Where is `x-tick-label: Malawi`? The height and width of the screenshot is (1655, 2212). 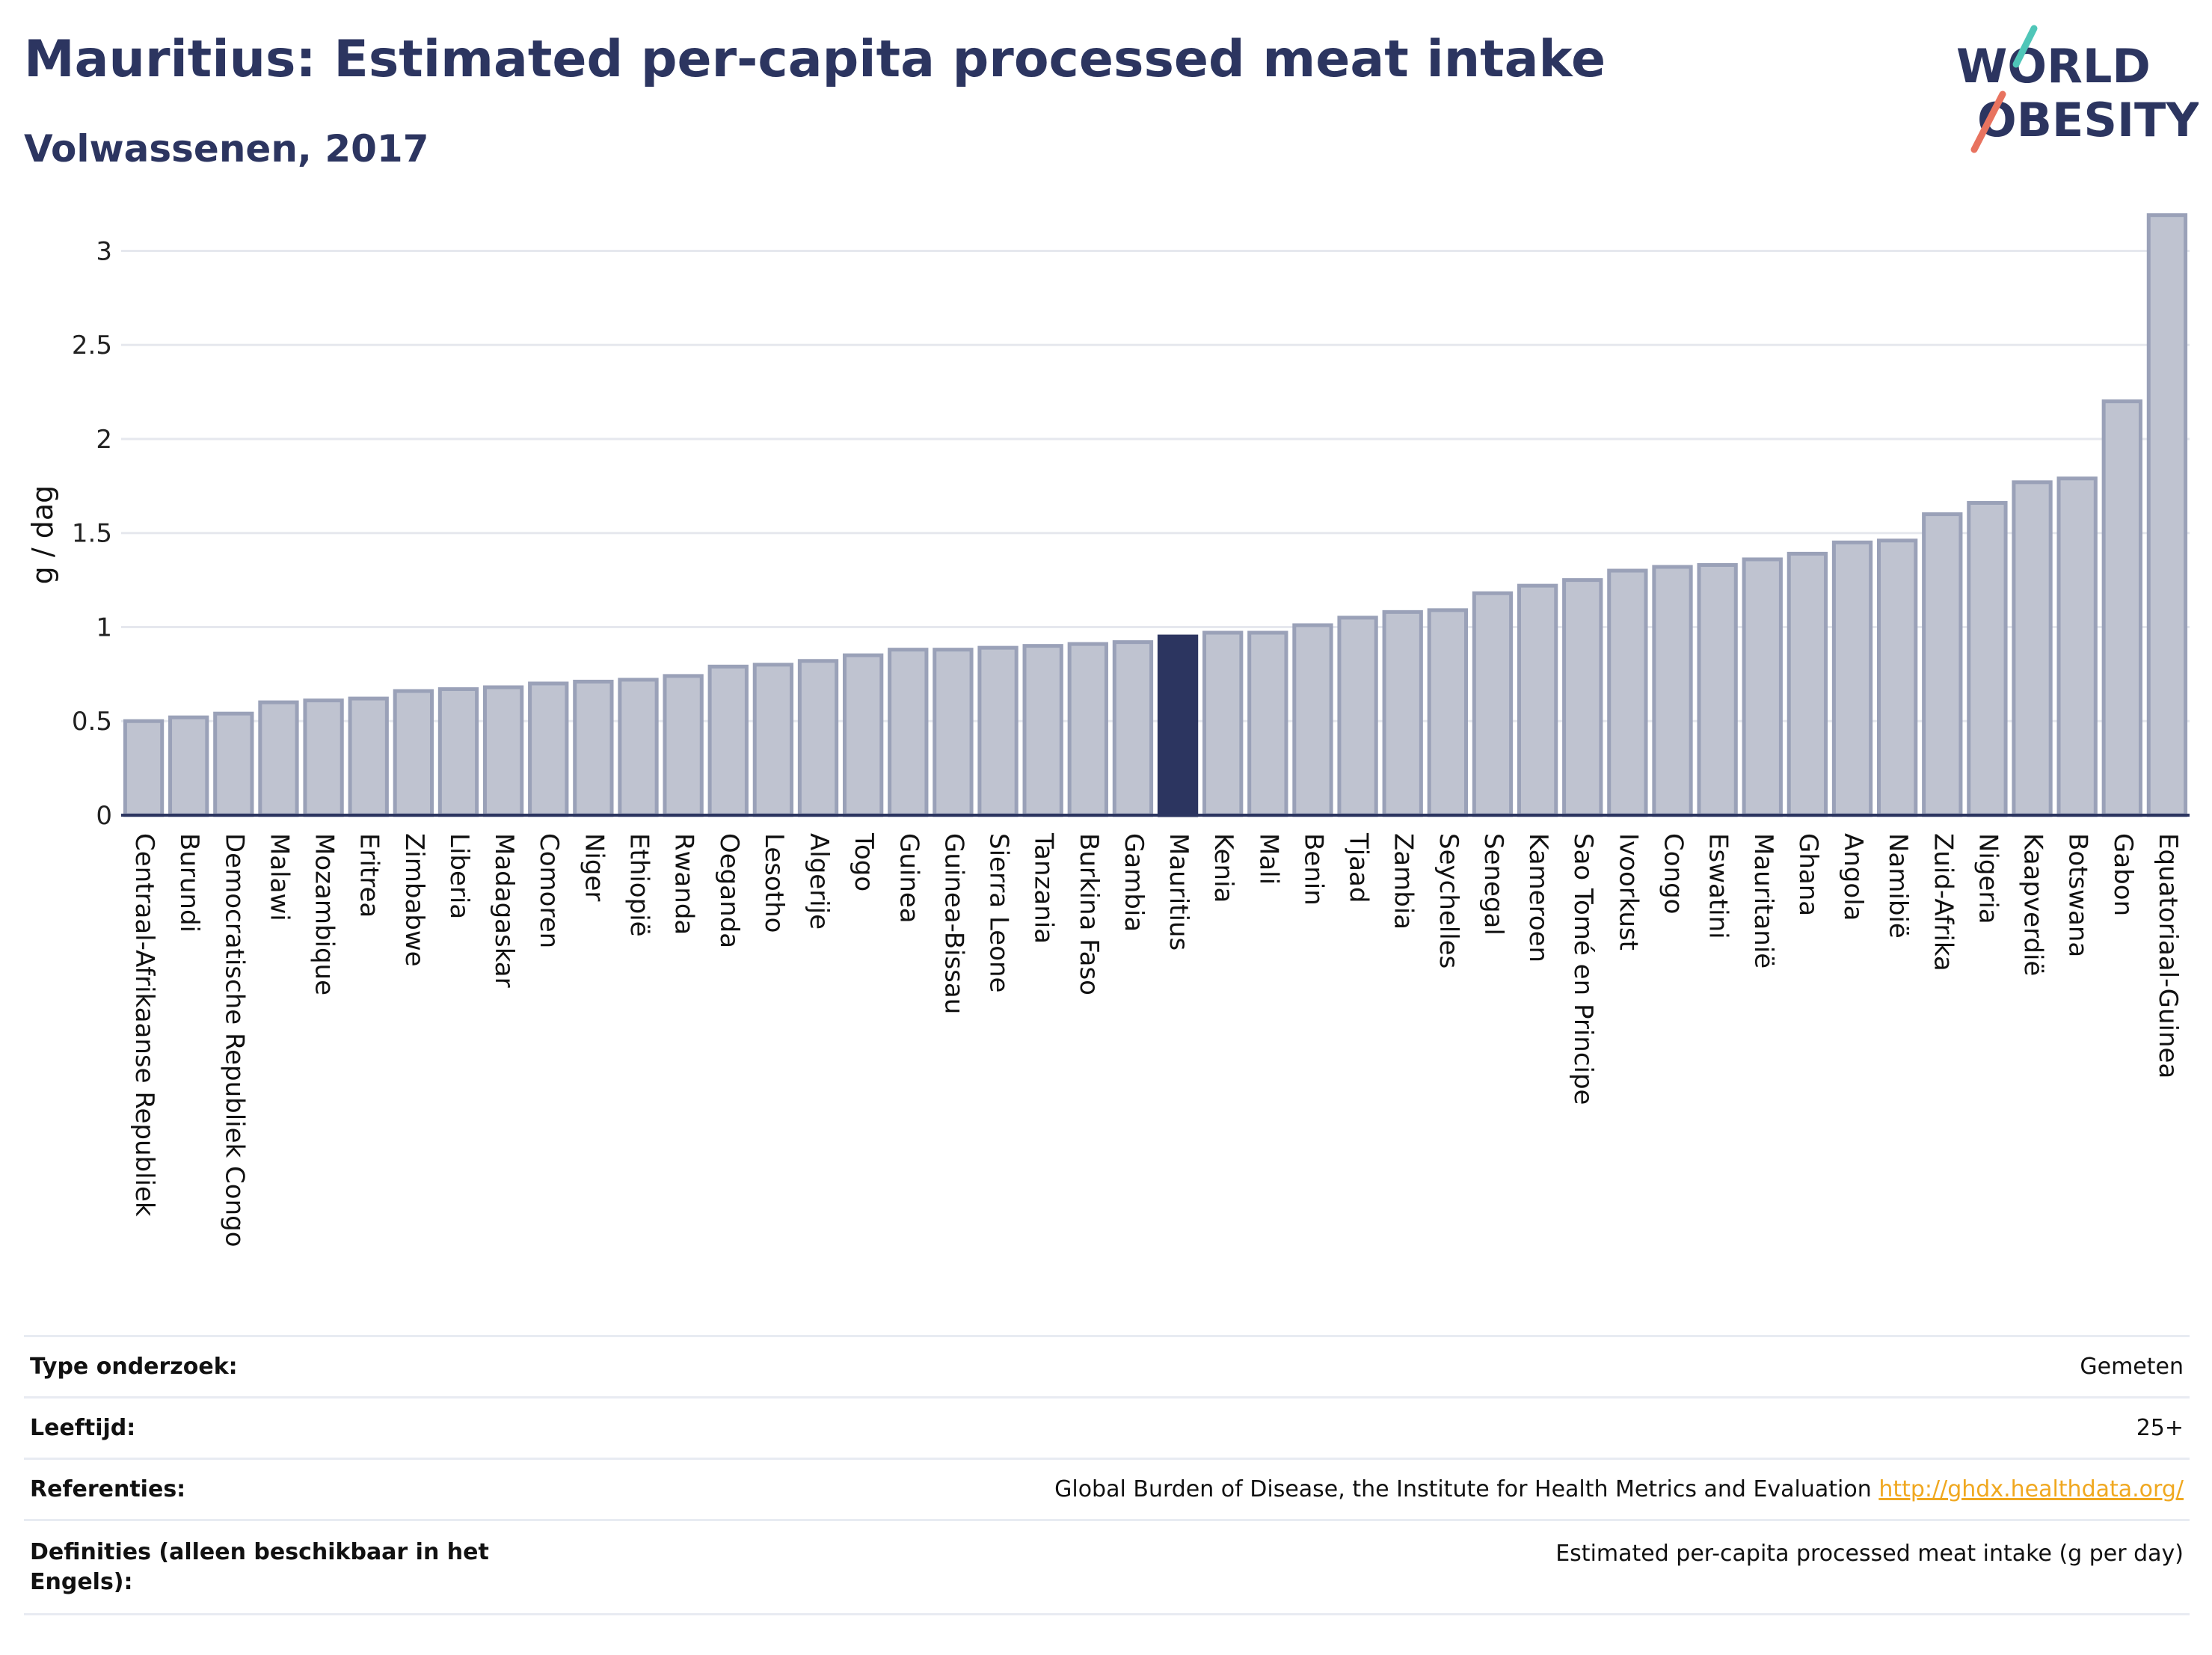
x-tick-label: Malawi is located at coordinates (279, 877).